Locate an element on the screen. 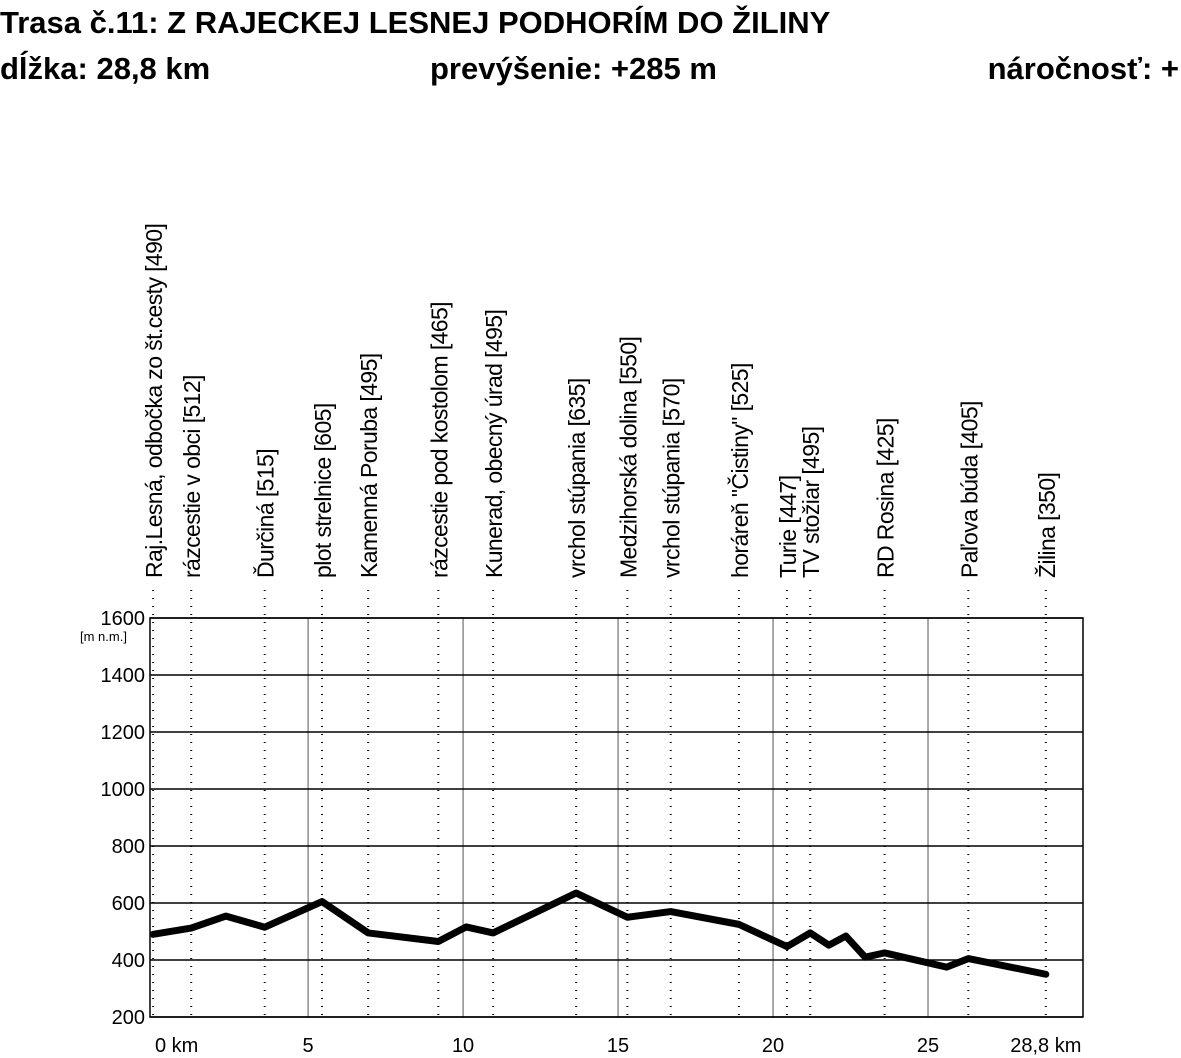 The width and height of the screenshot is (1181, 1058). y-tick-label: 1200 is located at coordinates (123, 733).